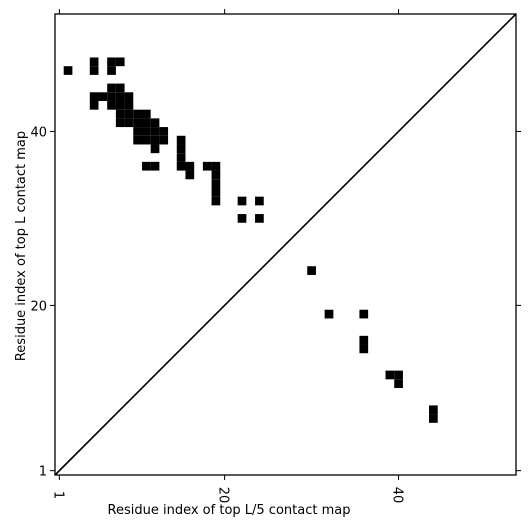  Describe the element at coordinates (229, 510) in the screenshot. I see `x-axis-label: Residue index of top L/5 contact map` at that location.